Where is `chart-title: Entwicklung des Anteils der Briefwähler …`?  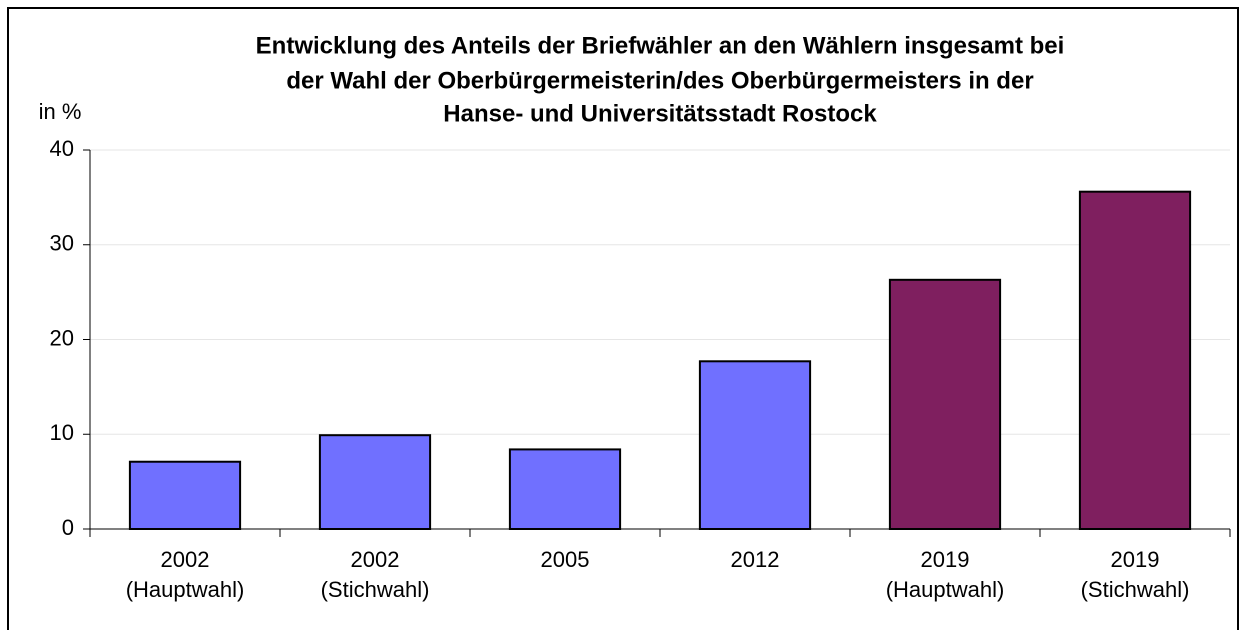 chart-title: Entwicklung des Anteils der Briefwähler … is located at coordinates (660, 45).